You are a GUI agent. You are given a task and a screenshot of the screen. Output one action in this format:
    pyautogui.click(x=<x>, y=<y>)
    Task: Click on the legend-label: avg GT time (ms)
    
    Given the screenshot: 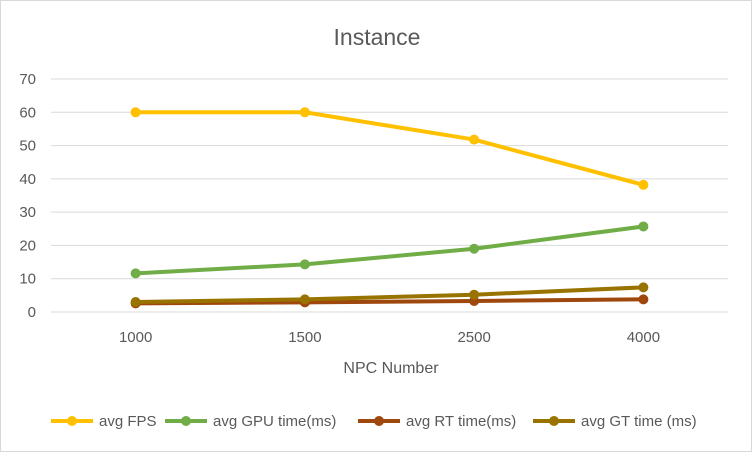 What is the action you would take?
    pyautogui.click(x=639, y=421)
    